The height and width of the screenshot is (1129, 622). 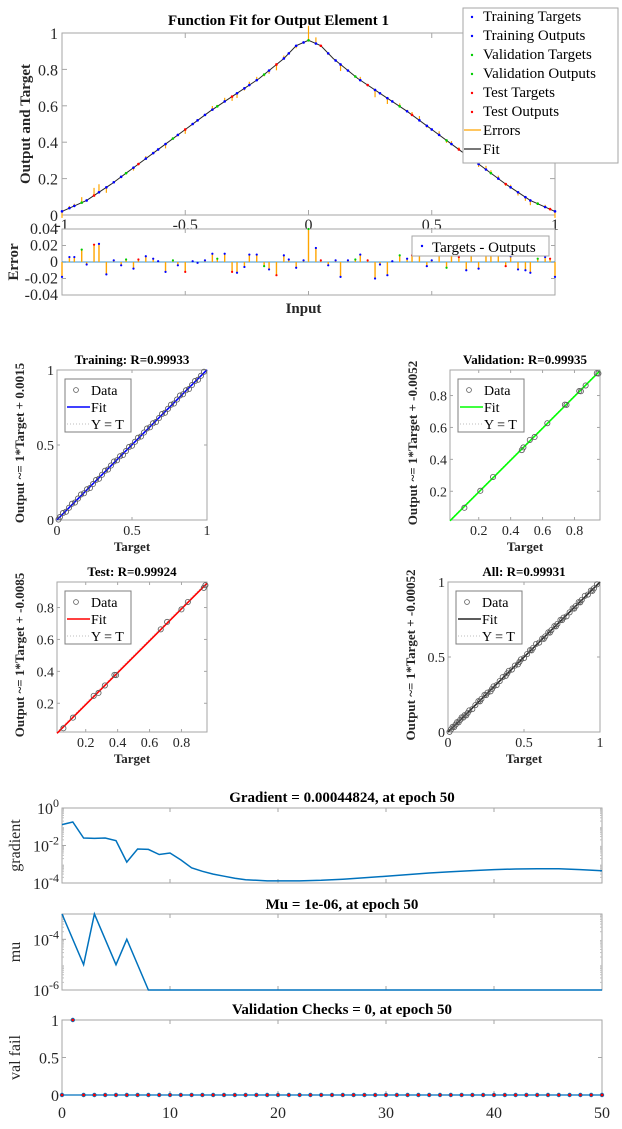 What do you see at coordinates (150, 743) in the screenshot?
I see `x-tick-label: 0.6` at bounding box center [150, 743].